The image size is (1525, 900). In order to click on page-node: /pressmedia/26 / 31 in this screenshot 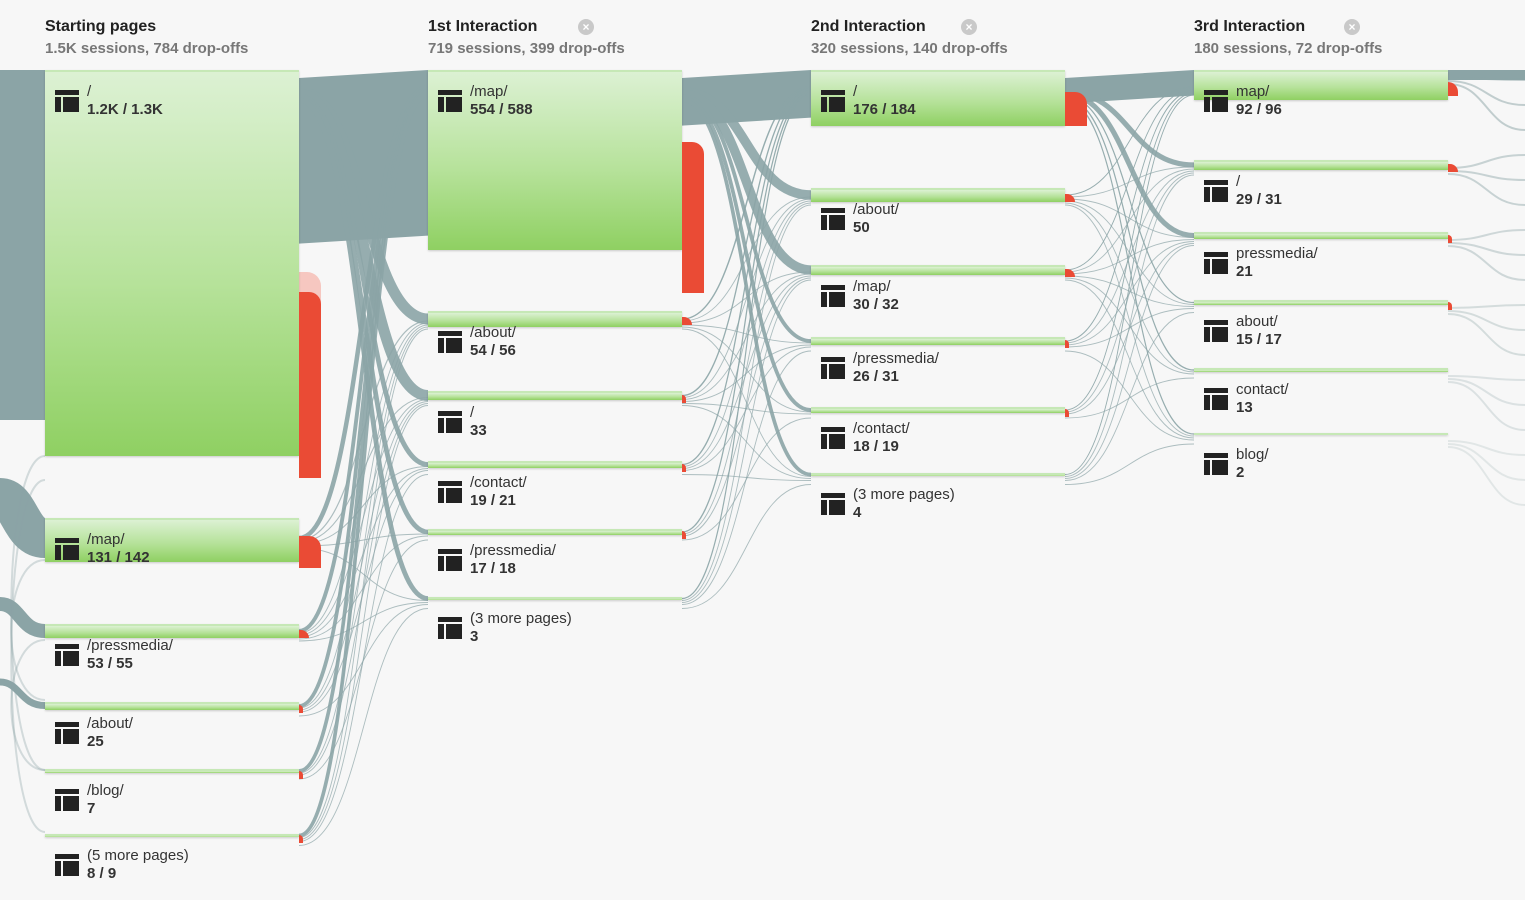, I will do `click(940, 363)`.